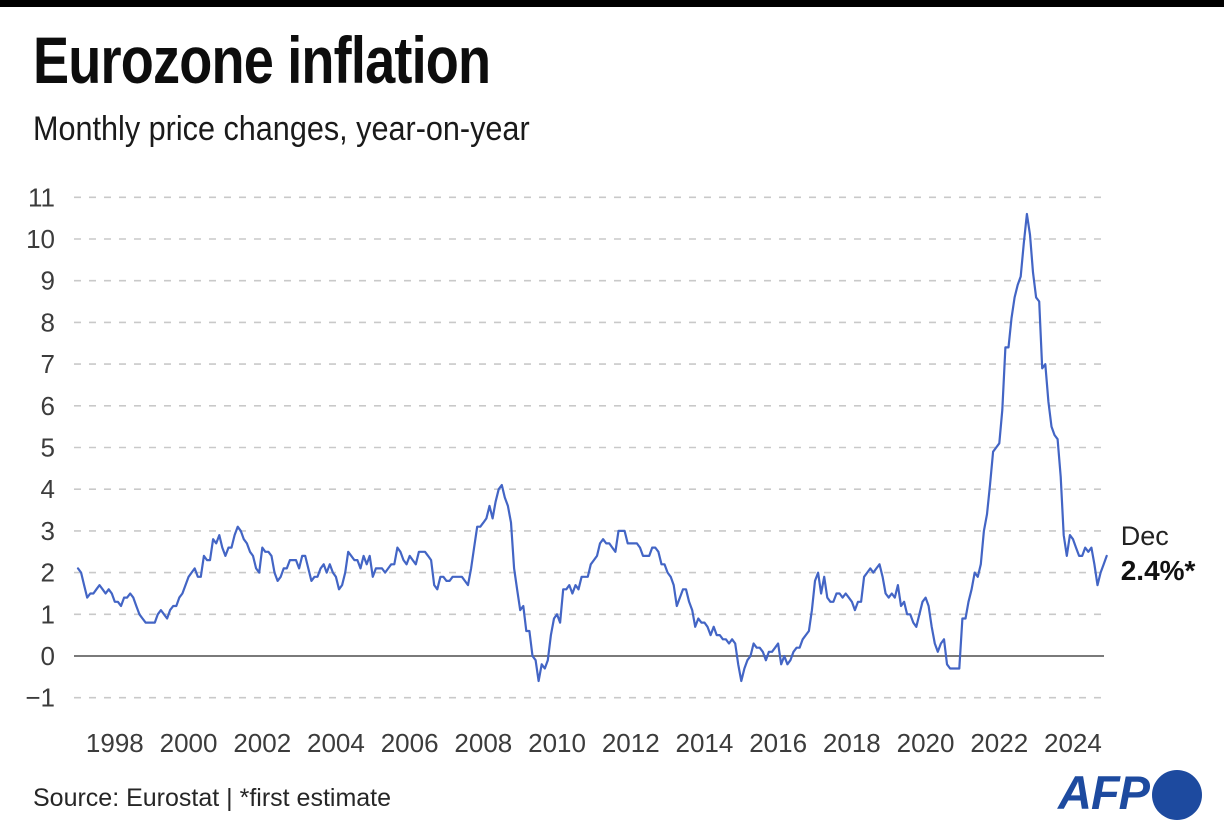  Describe the element at coordinates (48, 281) in the screenshot. I see `y-tick-label: 9` at that location.